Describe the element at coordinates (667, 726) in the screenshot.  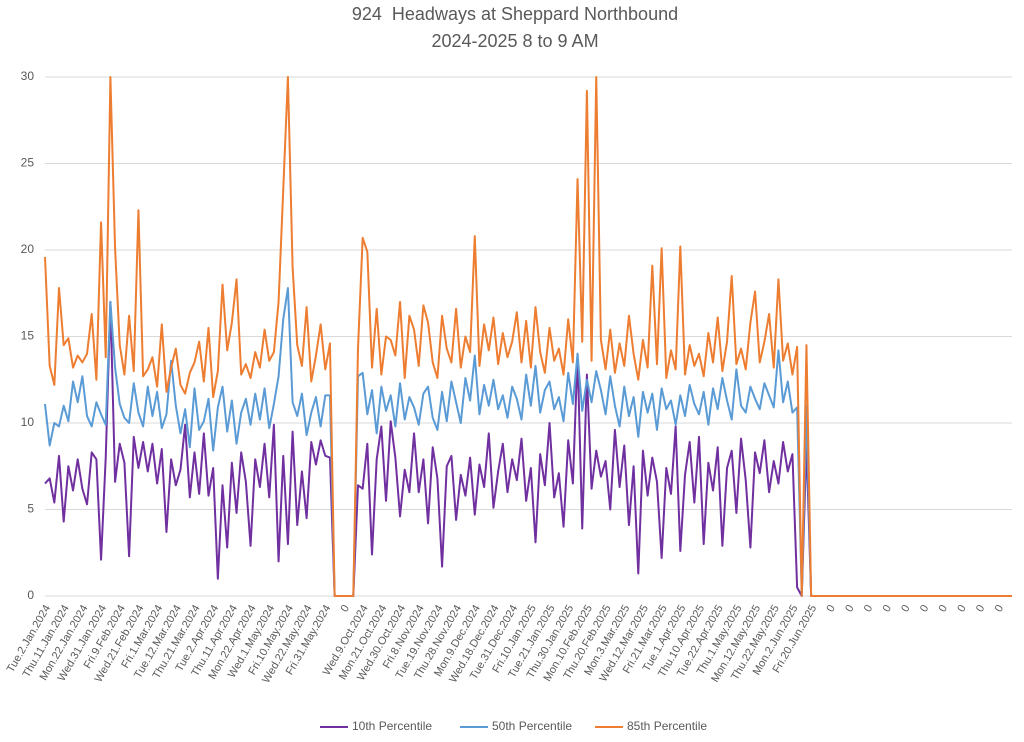
I see `legend-label: 85th Percentile` at that location.